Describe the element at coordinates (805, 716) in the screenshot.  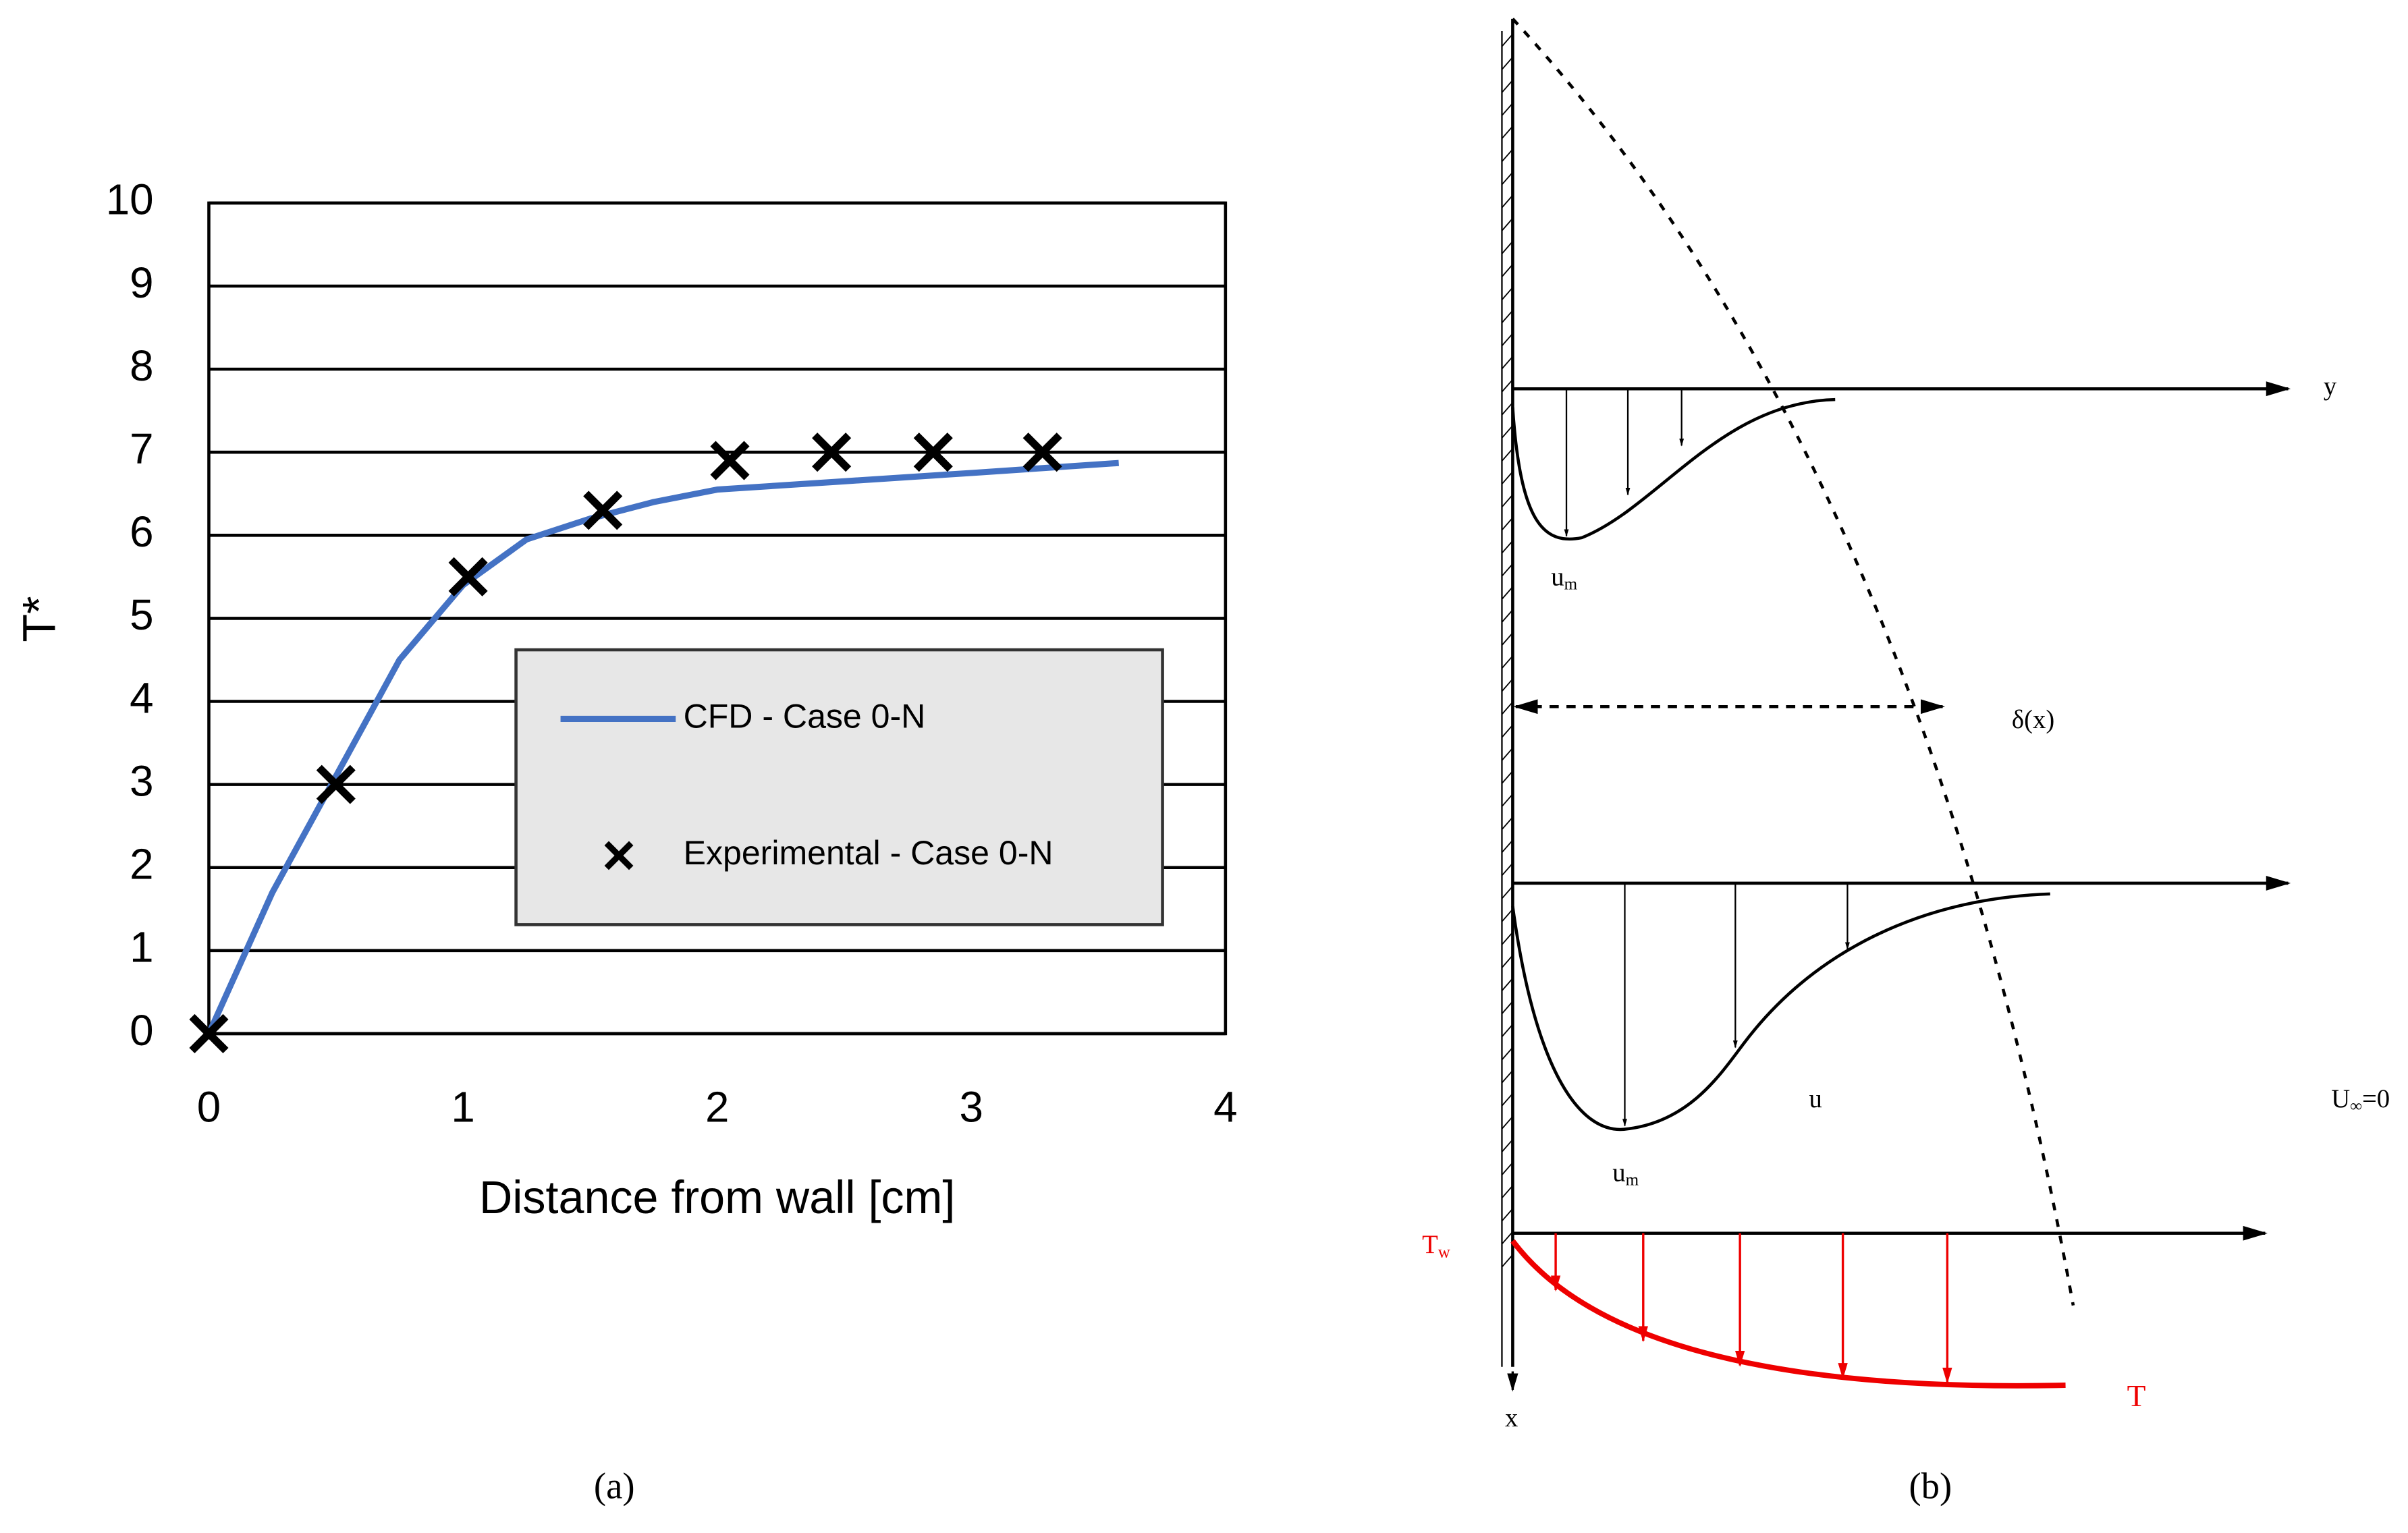
I see `legend-label: CFD - Case 0-N` at that location.